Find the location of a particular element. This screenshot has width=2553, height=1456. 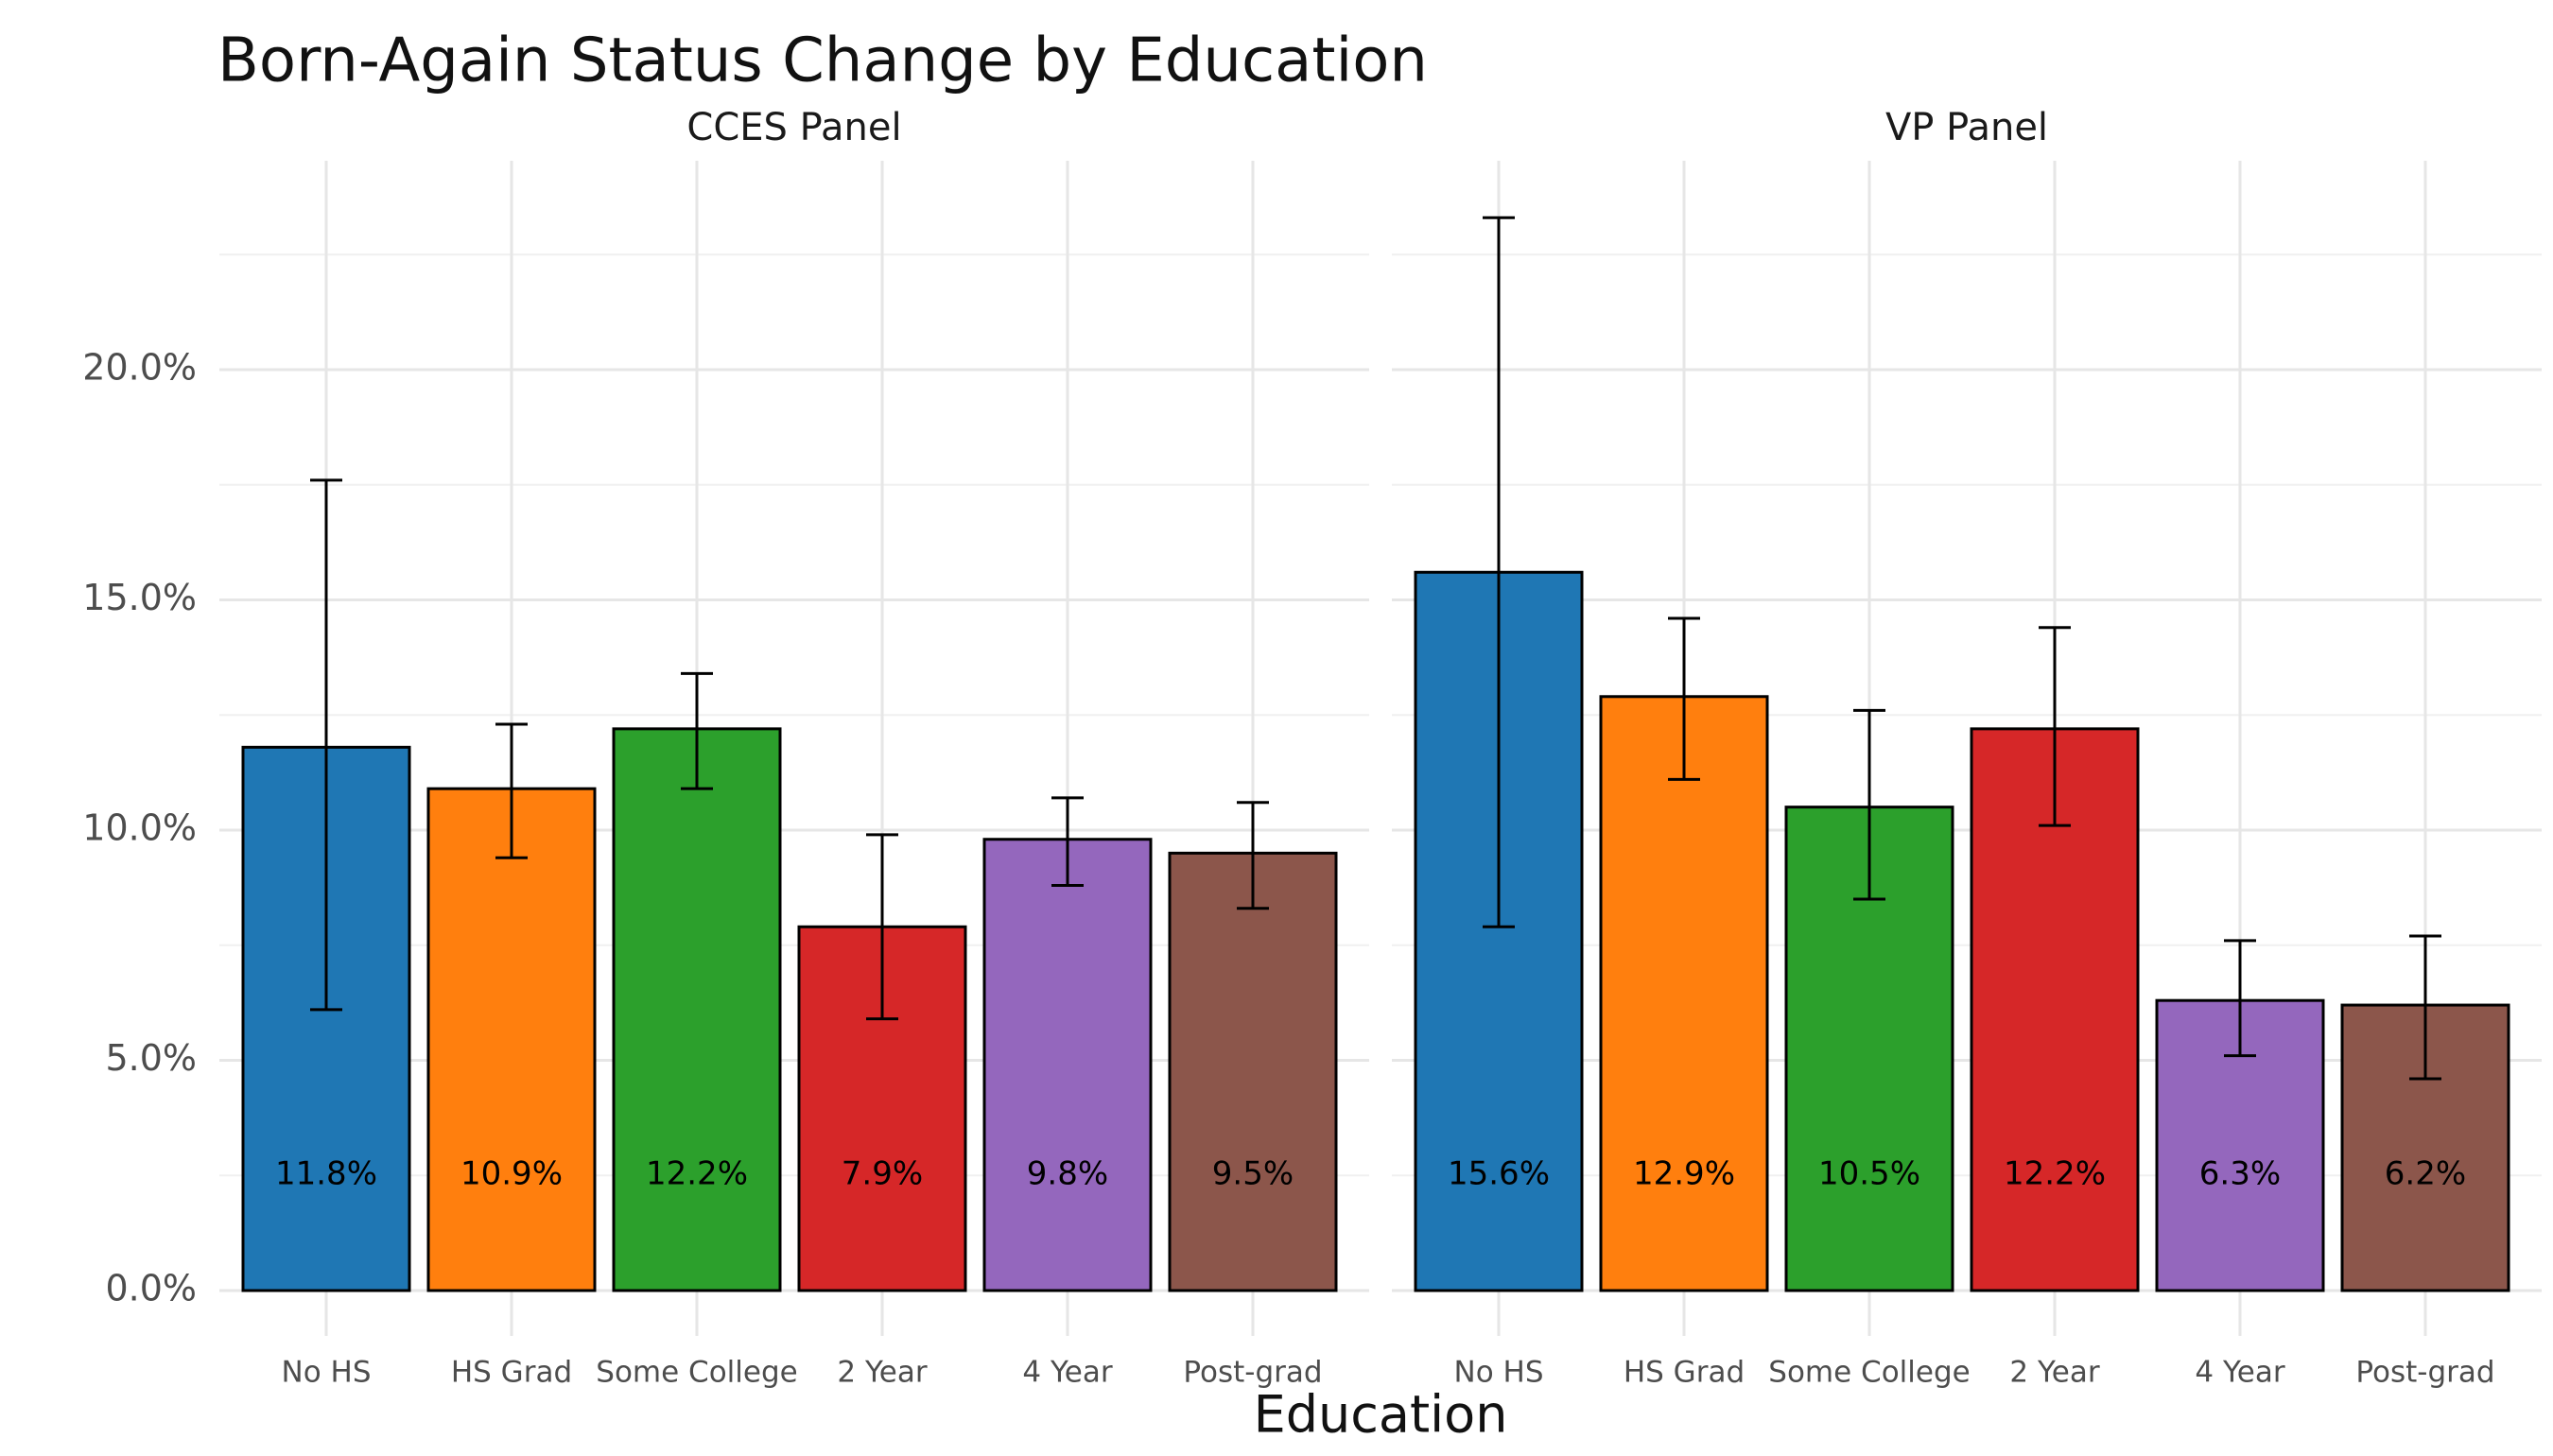

data-label: 15.6% is located at coordinates (1499, 1174).